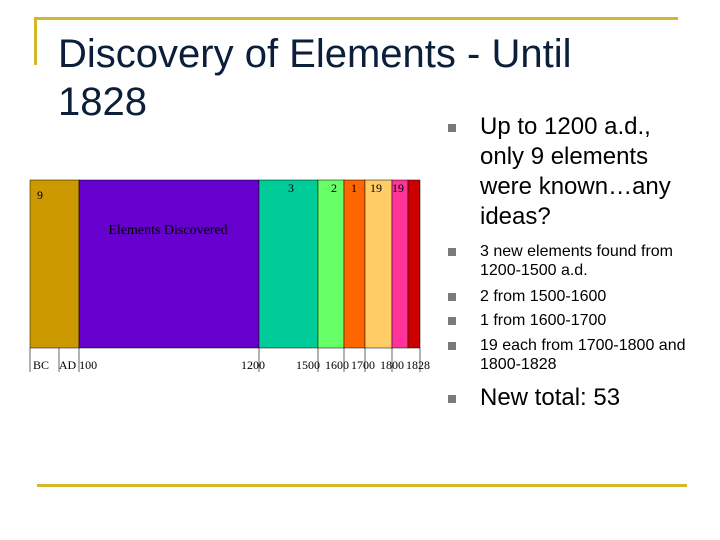 Image resolution: width=720 pixels, height=540 pixels. Describe the element at coordinates (41, 365) in the screenshot. I see `x-tick-label: BC` at that location.